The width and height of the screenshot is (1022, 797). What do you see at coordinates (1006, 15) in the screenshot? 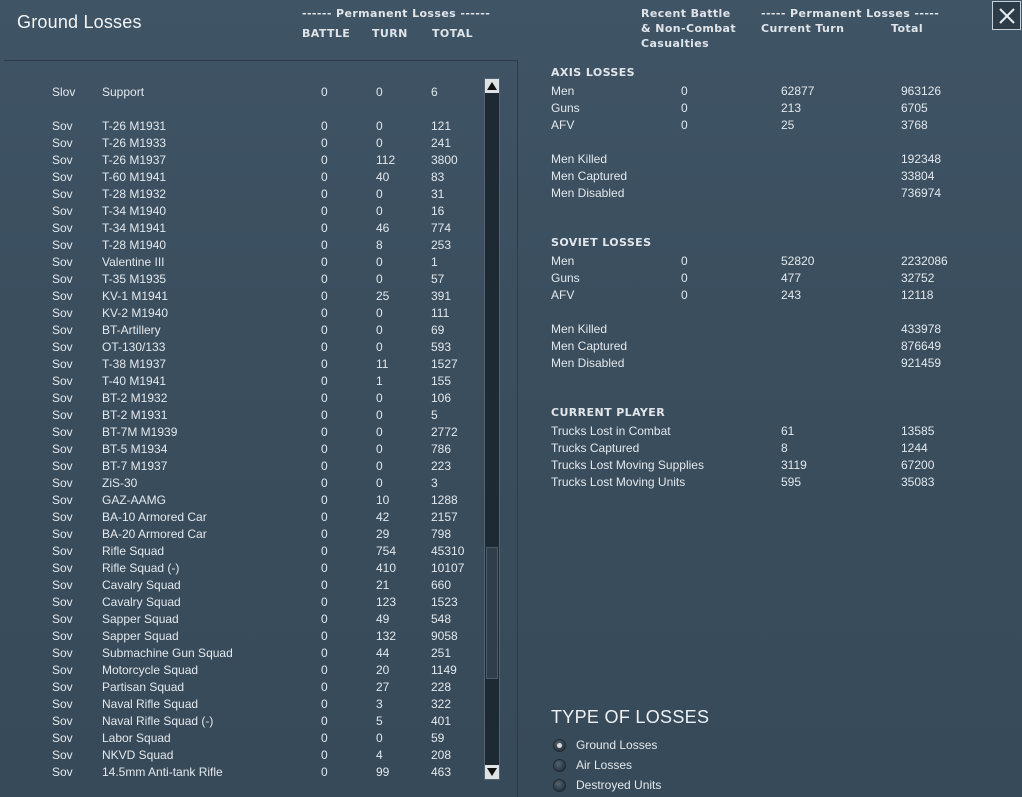
I see `close-button` at bounding box center [1006, 15].